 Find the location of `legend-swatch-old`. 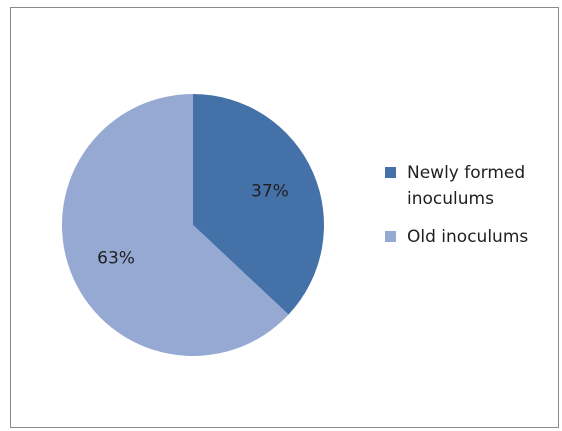

legend-swatch-old is located at coordinates (390, 236).